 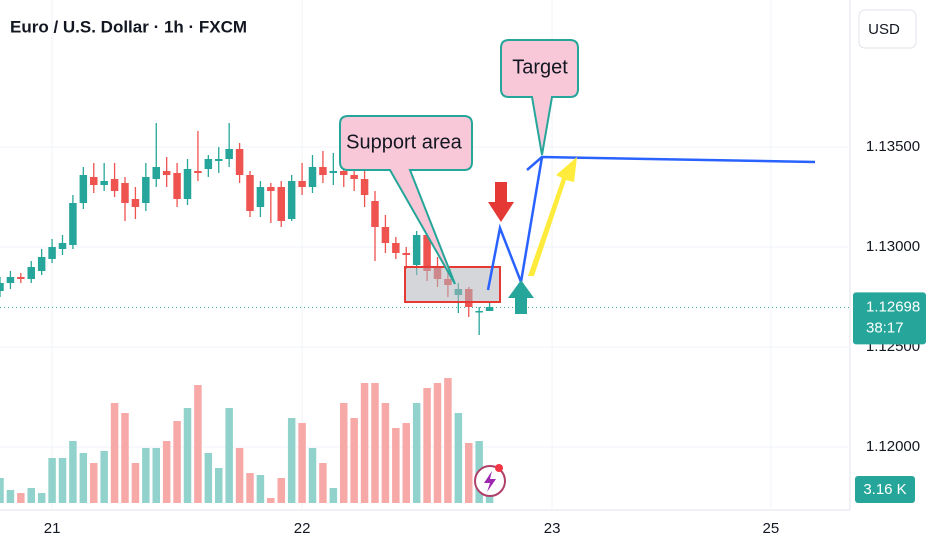 What do you see at coordinates (490, 481) in the screenshot?
I see `flash-icon-glyph` at bounding box center [490, 481].